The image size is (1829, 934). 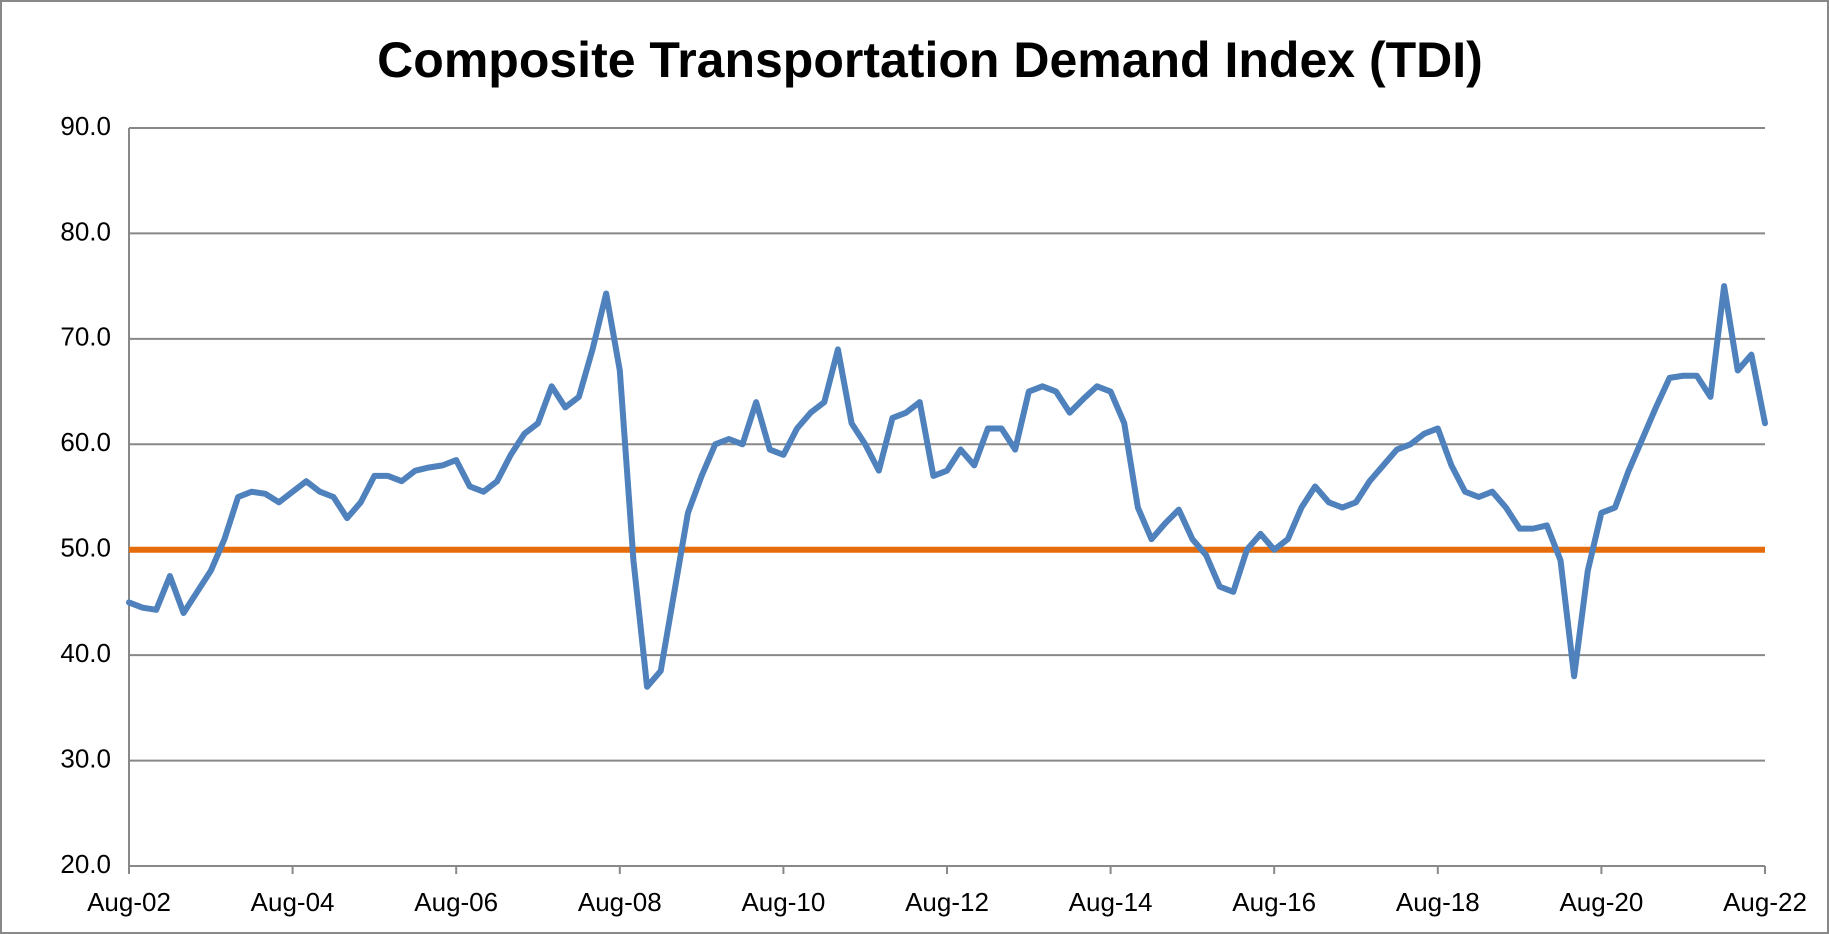 What do you see at coordinates (85, 653) in the screenshot?
I see `y-tick-label: 40.0` at bounding box center [85, 653].